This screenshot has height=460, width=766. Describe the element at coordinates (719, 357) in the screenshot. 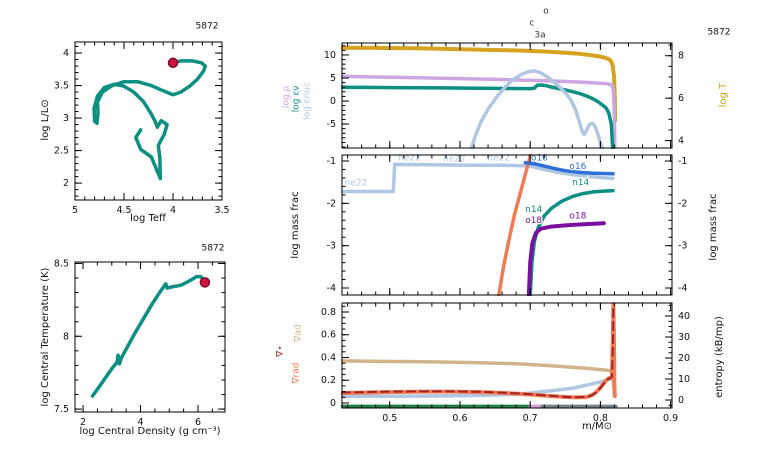

I see `entropy-axis-label: entropy (kB/mp)` at that location.